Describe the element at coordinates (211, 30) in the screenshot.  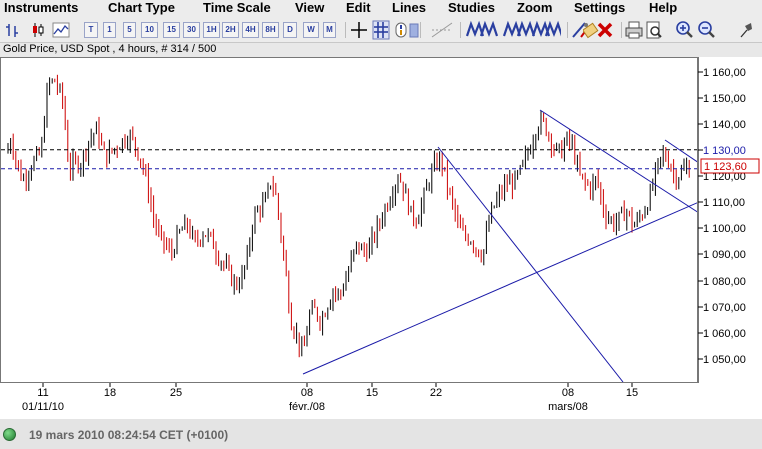
I see `timescale-button-1h: 1H` at that location.